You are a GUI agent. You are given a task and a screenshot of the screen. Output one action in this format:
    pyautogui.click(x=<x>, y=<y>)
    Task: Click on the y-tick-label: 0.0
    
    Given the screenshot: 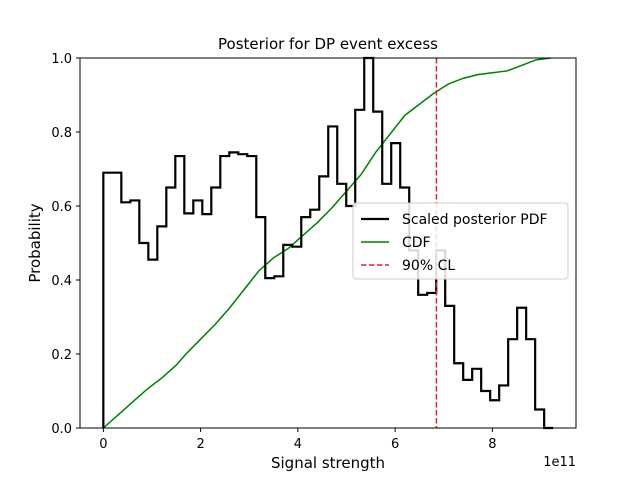 What is the action you would take?
    pyautogui.click(x=61, y=429)
    